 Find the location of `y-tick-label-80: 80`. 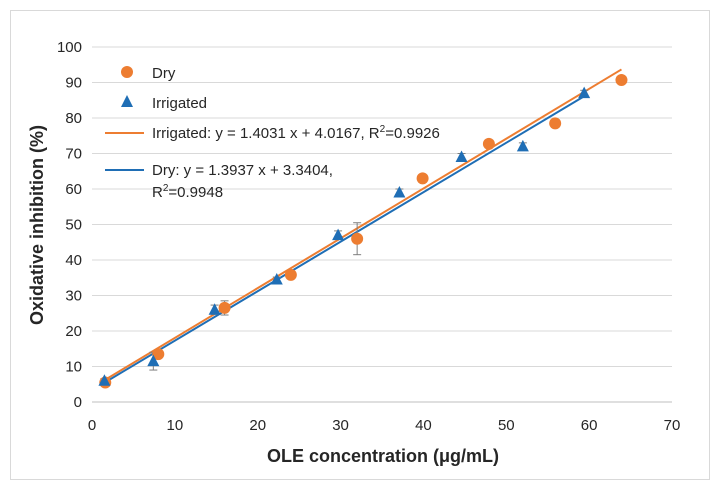

y-tick-label-80: 80 is located at coordinates (73, 118).